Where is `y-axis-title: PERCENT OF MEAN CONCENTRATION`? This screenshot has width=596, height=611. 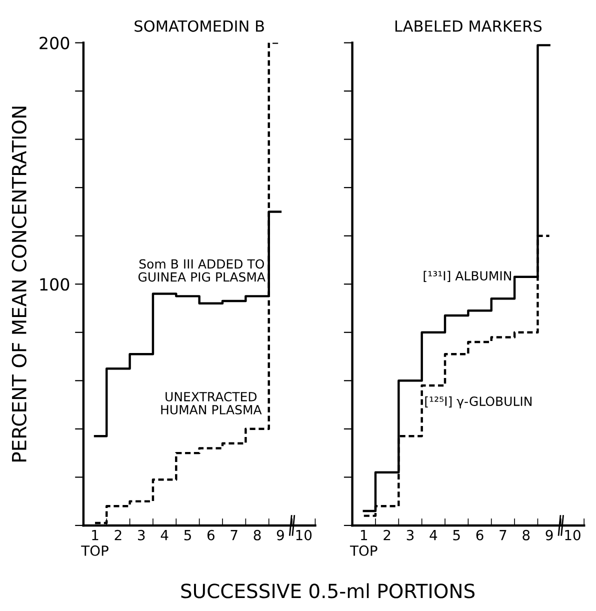 y-axis-title: PERCENT OF MEAN CONCENTRATION is located at coordinates (19, 284).